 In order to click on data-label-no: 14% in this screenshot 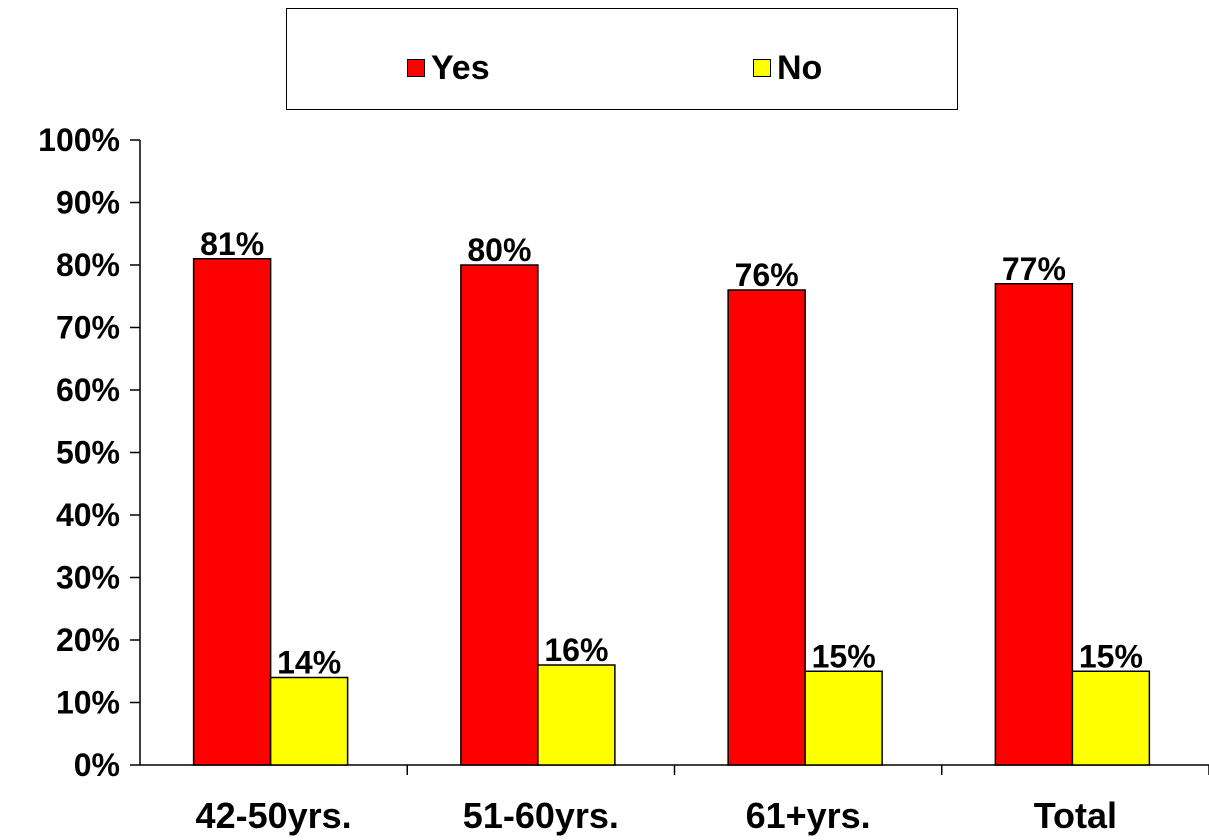, I will do `click(309, 663)`.